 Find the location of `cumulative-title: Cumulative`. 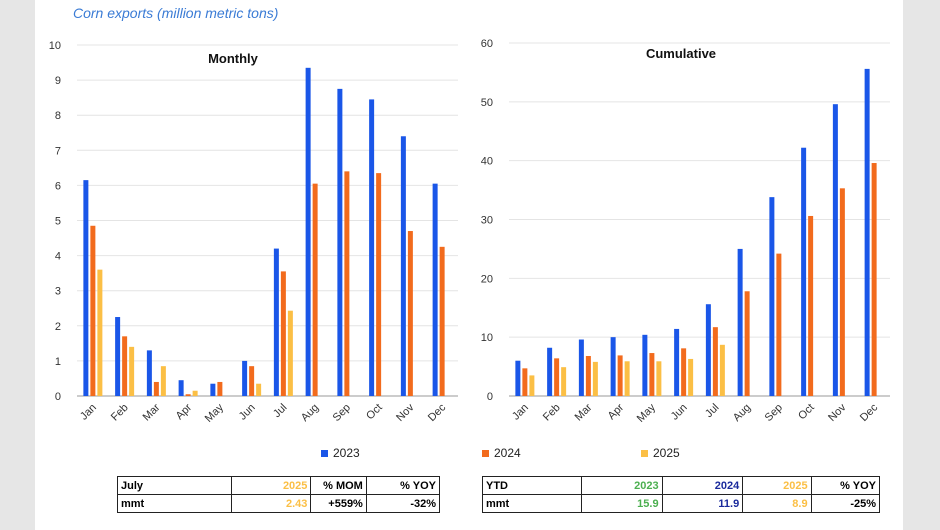

cumulative-title: Cumulative is located at coordinates (681, 53).